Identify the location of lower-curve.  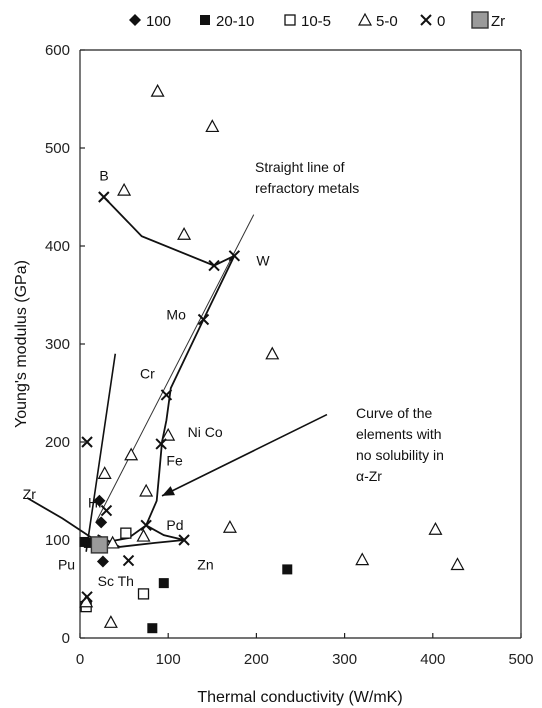
(141, 541).